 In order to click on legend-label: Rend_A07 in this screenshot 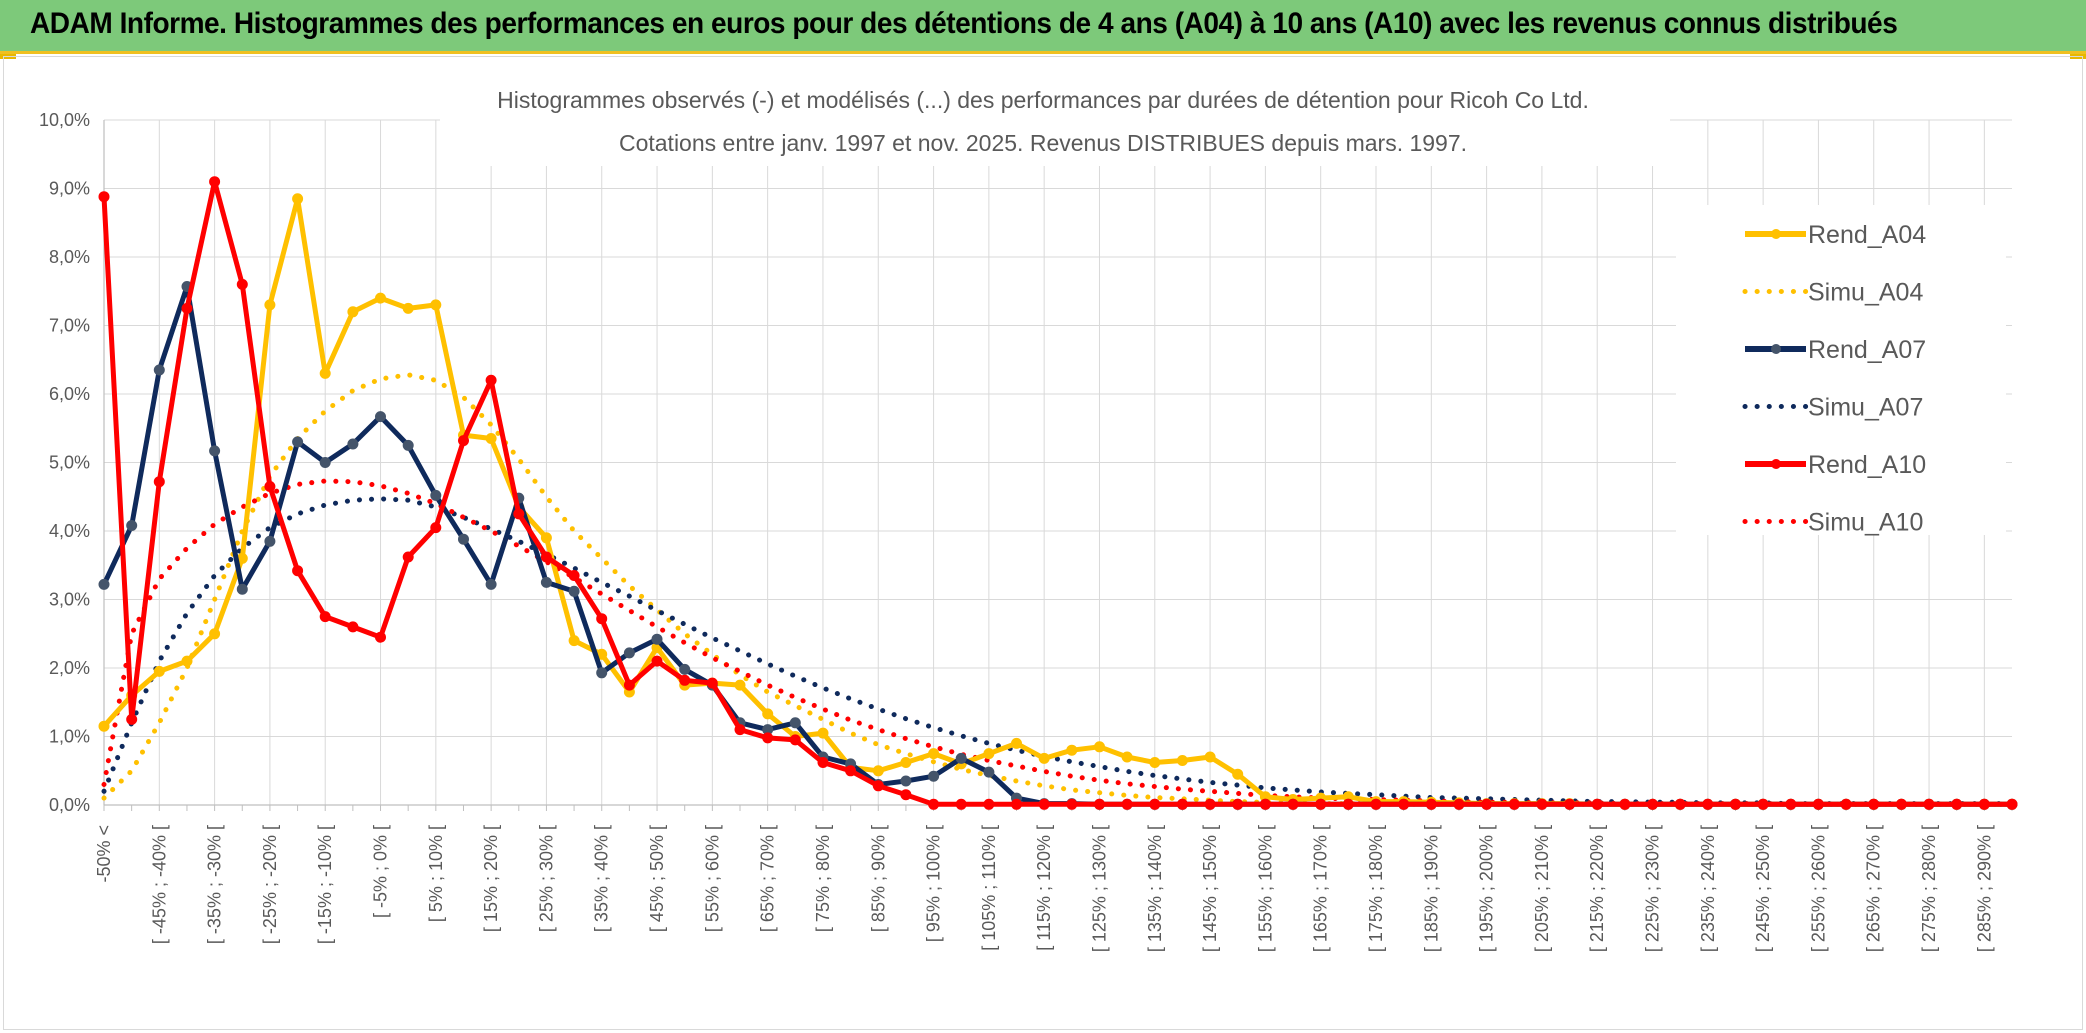, I will do `click(1867, 350)`.